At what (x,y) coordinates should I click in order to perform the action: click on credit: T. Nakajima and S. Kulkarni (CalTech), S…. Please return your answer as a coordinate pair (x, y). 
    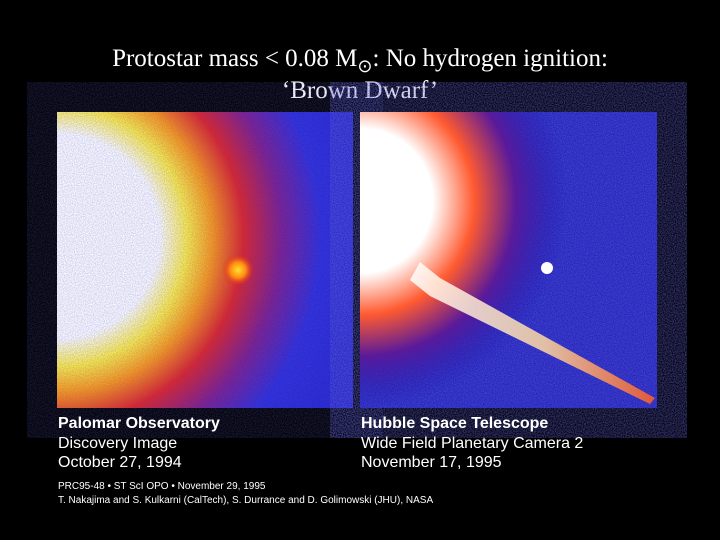
    Looking at the image, I should click on (245, 500).